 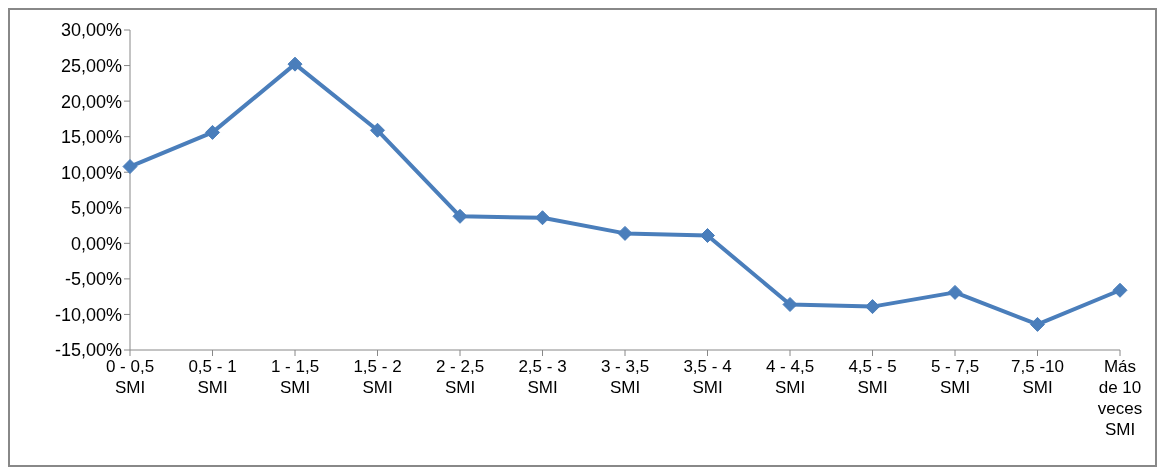 I want to click on x-tick-label: 1,5 - 2 SMI, so click(x=377, y=377).